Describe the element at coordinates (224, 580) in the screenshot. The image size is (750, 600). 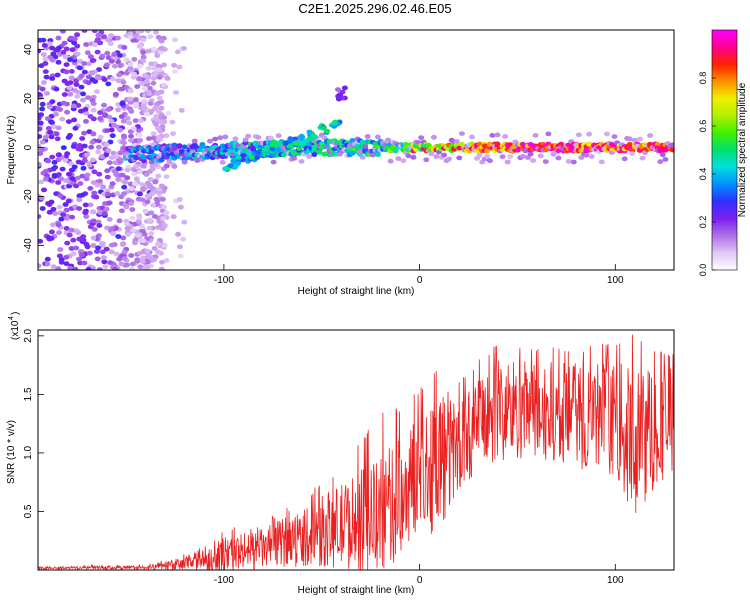
I see `snr-x-tick-label: -100` at that location.